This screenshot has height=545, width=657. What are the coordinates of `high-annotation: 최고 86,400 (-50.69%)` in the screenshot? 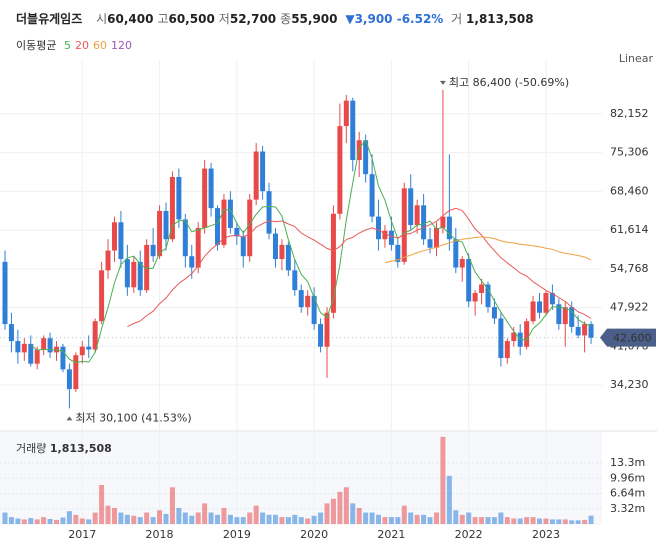 It's located at (509, 82).